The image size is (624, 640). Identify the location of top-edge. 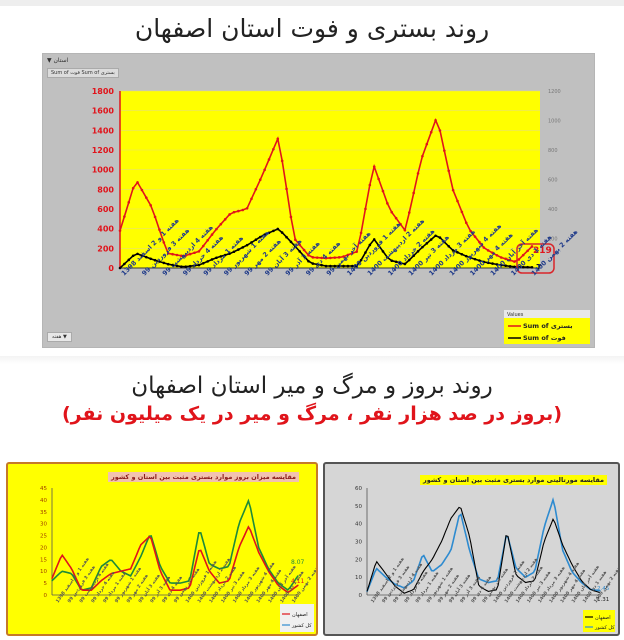
(312, 3).